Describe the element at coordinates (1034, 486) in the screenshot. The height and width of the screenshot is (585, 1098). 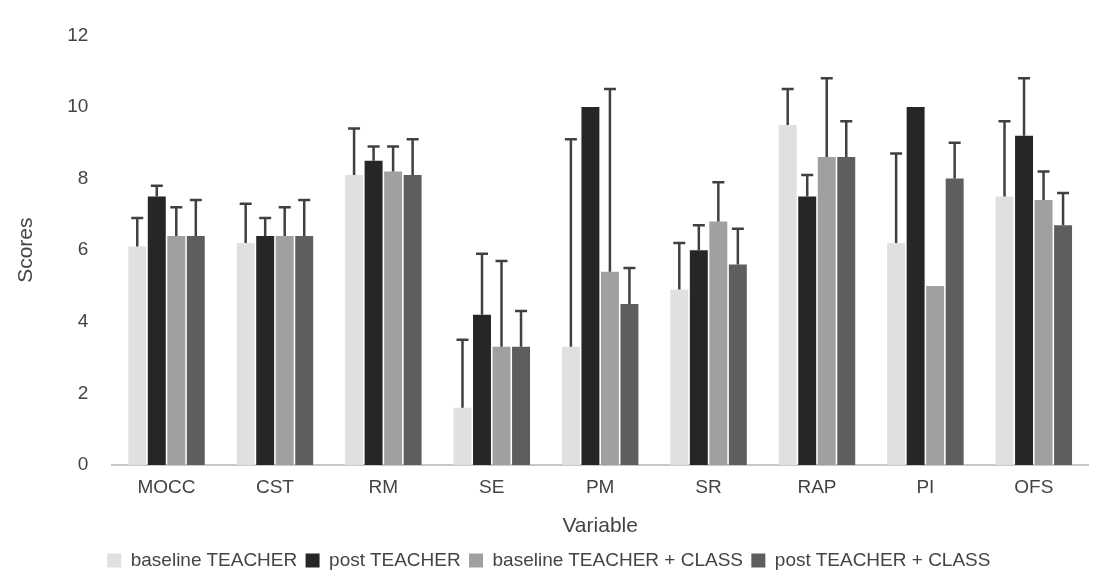
I see `x-tick-label: OFS` at that location.